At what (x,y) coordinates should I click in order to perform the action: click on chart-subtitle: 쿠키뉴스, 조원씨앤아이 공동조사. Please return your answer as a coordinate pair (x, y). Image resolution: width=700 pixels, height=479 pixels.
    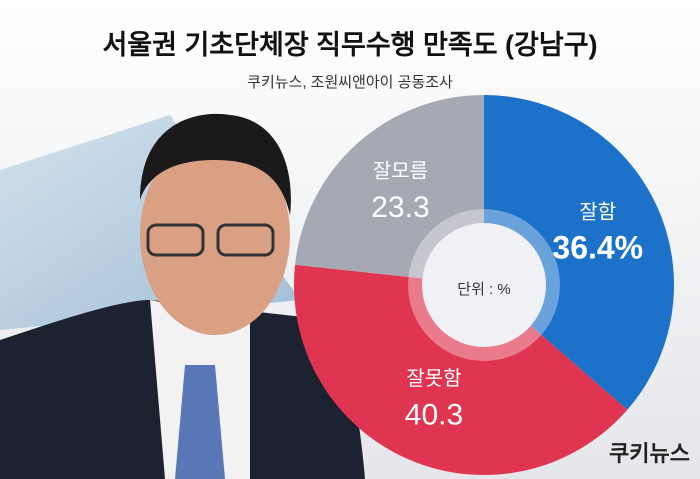
    Looking at the image, I should click on (350, 82).